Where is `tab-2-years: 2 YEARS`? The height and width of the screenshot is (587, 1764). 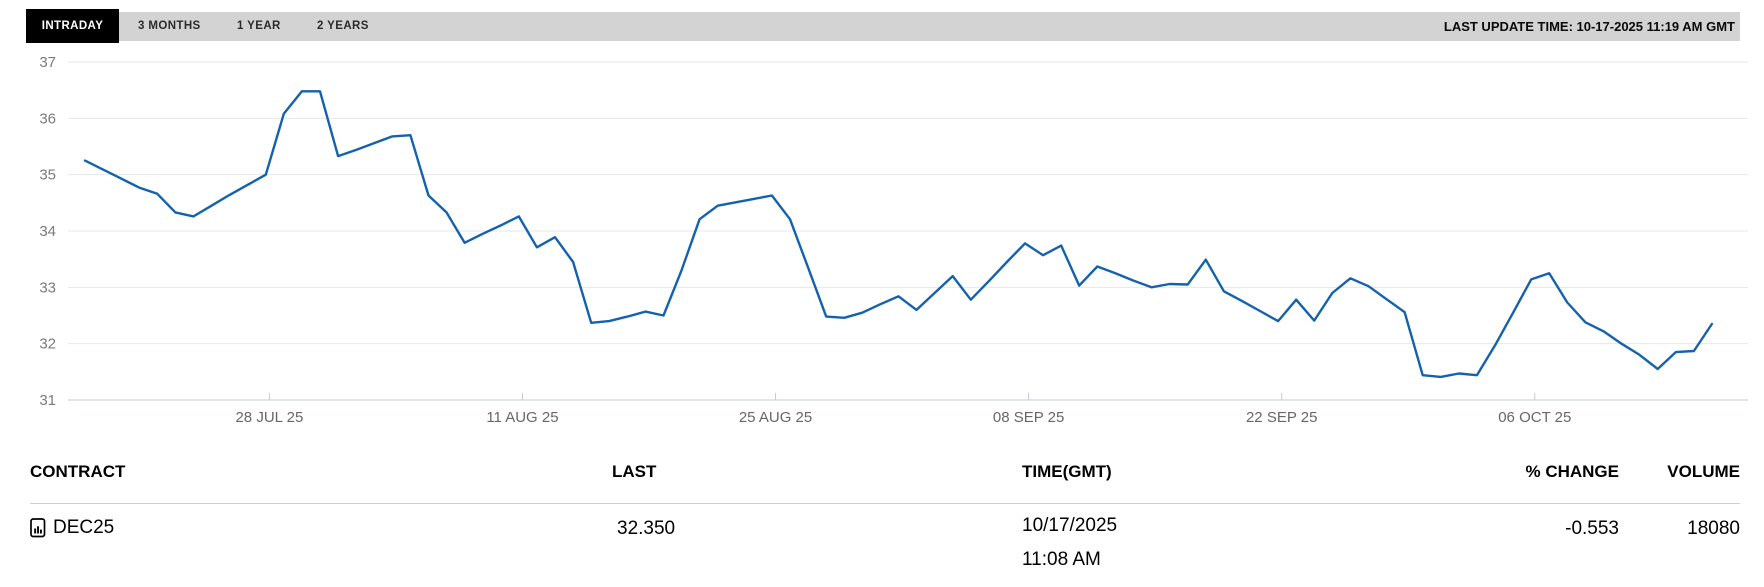 tab-2-years: 2 YEARS is located at coordinates (343, 26).